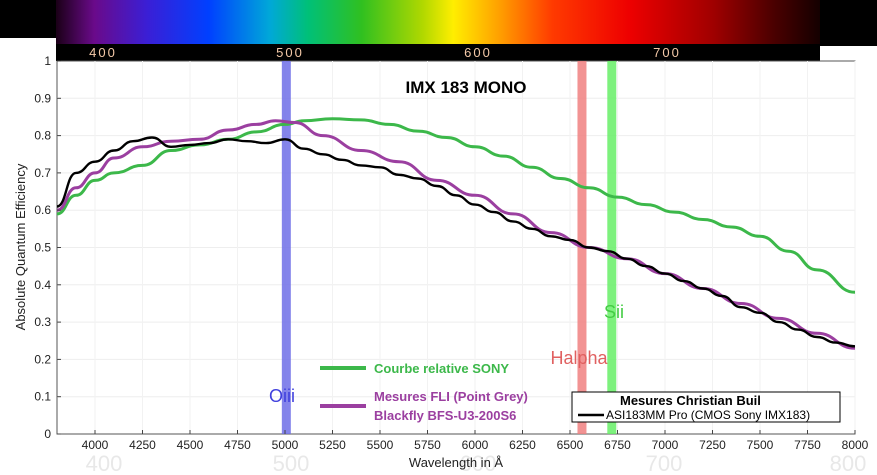 Image resolution: width=877 pixels, height=475 pixels. I want to click on spectrum-label: 400, so click(103, 52).